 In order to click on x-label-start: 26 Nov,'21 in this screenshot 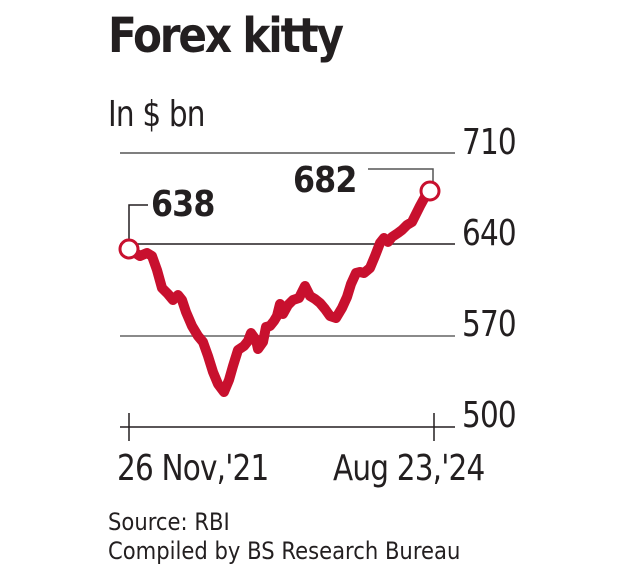, I will do `click(193, 468)`.